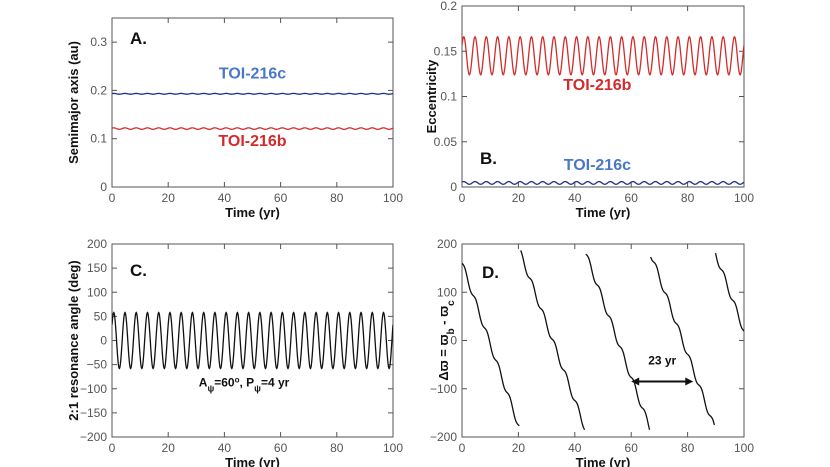  I want to click on ann-part: =60, so click(224, 382).